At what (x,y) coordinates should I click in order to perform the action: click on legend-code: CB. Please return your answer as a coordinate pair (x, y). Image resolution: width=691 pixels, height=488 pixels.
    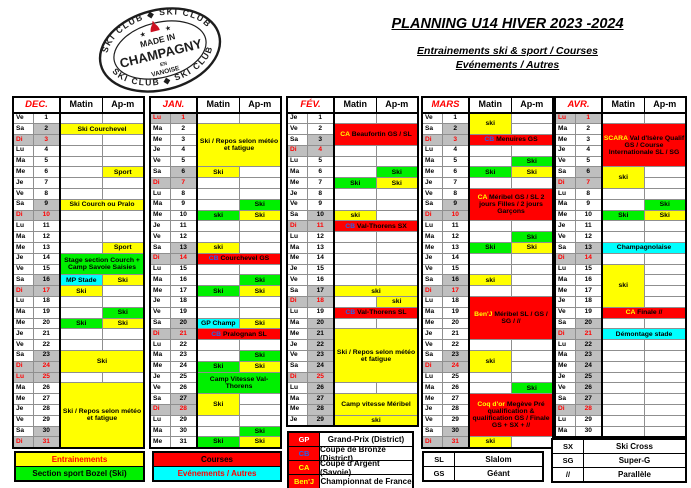
    Looking at the image, I should click on (304, 453).